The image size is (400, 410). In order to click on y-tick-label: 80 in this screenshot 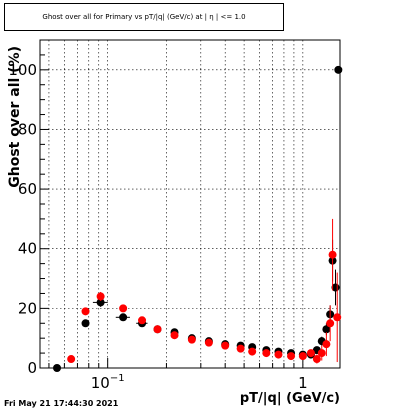, I will do `click(27, 129)`.